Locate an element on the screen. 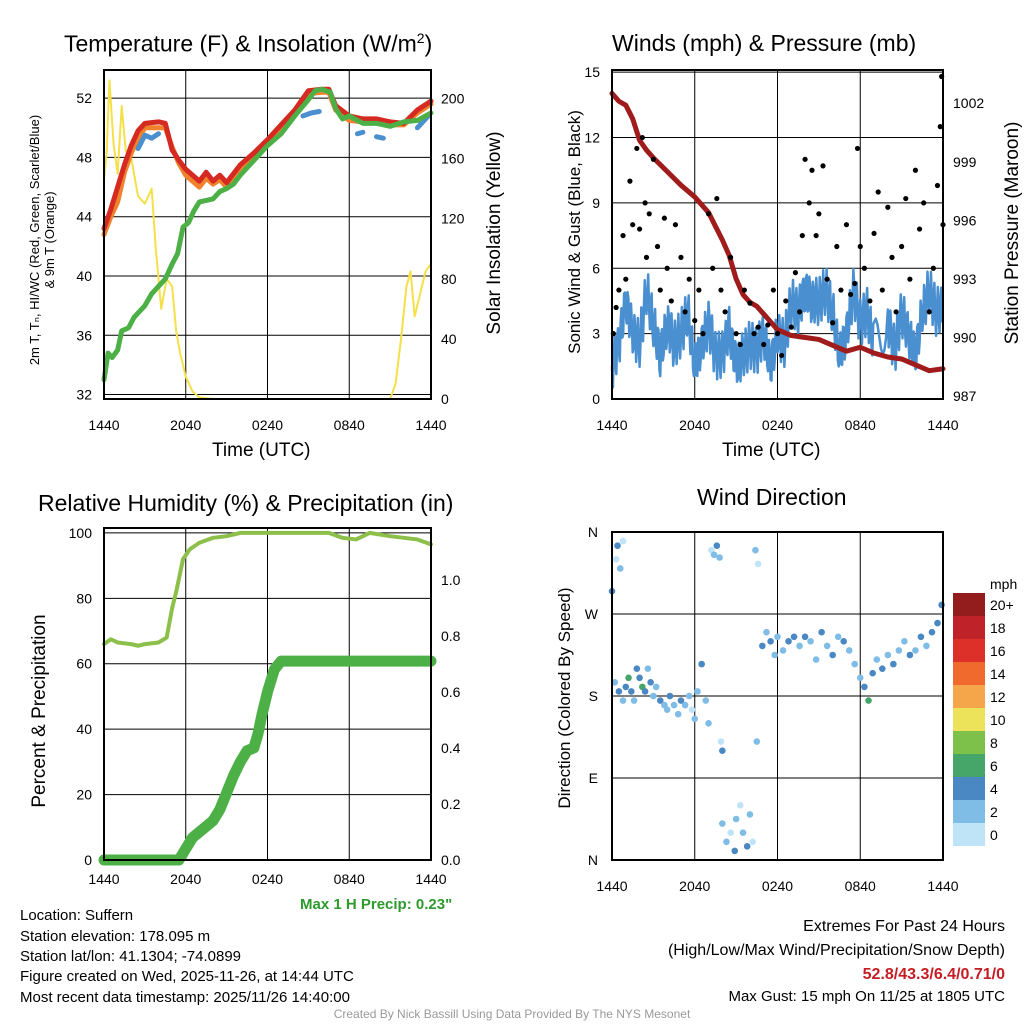 Image resolution: width=1024 pixels, height=1024 pixels. y-tick-label: 100 is located at coordinates (81, 533).